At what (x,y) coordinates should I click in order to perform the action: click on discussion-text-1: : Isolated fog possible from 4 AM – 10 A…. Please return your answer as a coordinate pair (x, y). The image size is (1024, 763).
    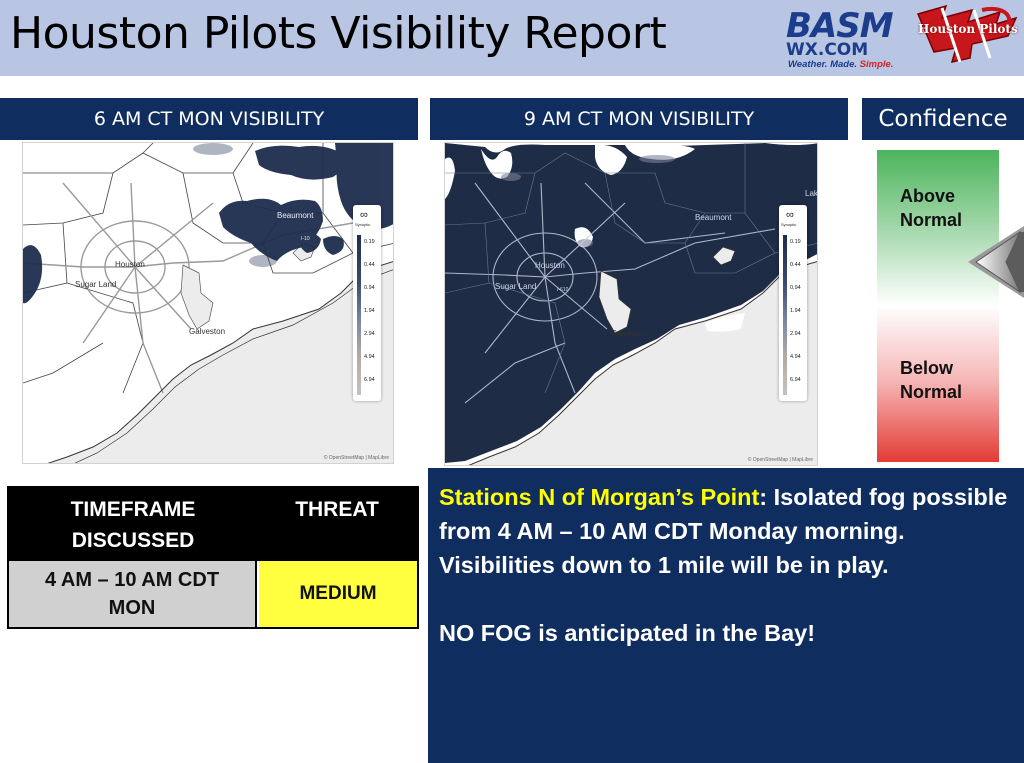
    Looking at the image, I should click on (723, 531).